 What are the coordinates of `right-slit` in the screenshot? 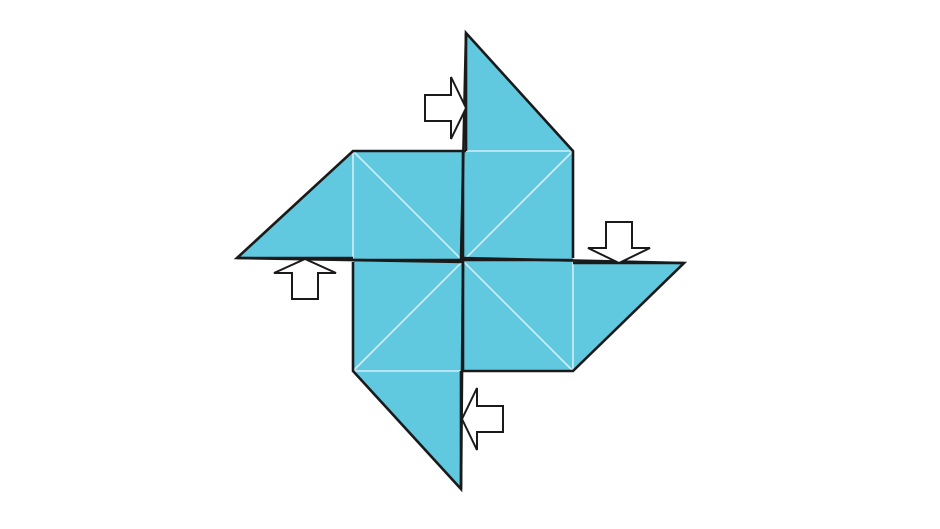 It's located at (573, 260).